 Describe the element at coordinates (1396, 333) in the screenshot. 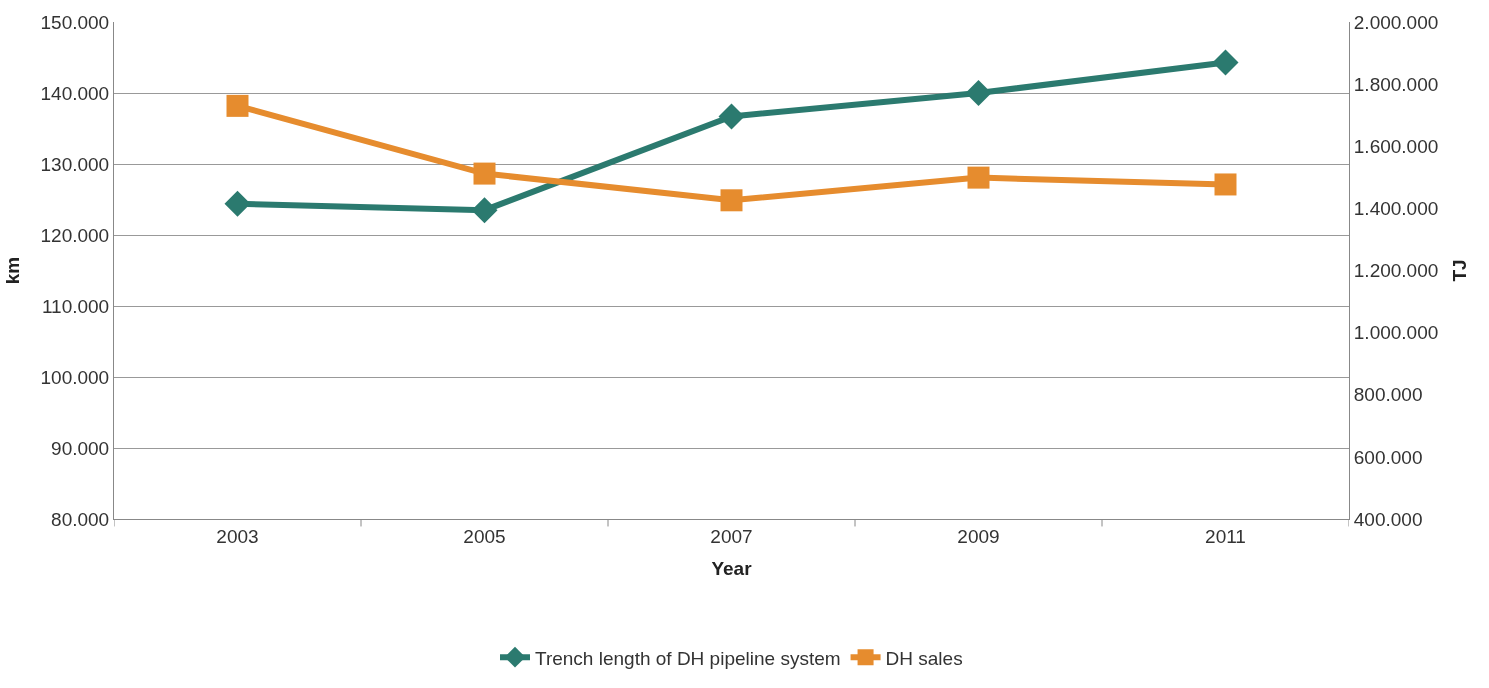

I see `y2-tick-label: 1.000.000` at that location.